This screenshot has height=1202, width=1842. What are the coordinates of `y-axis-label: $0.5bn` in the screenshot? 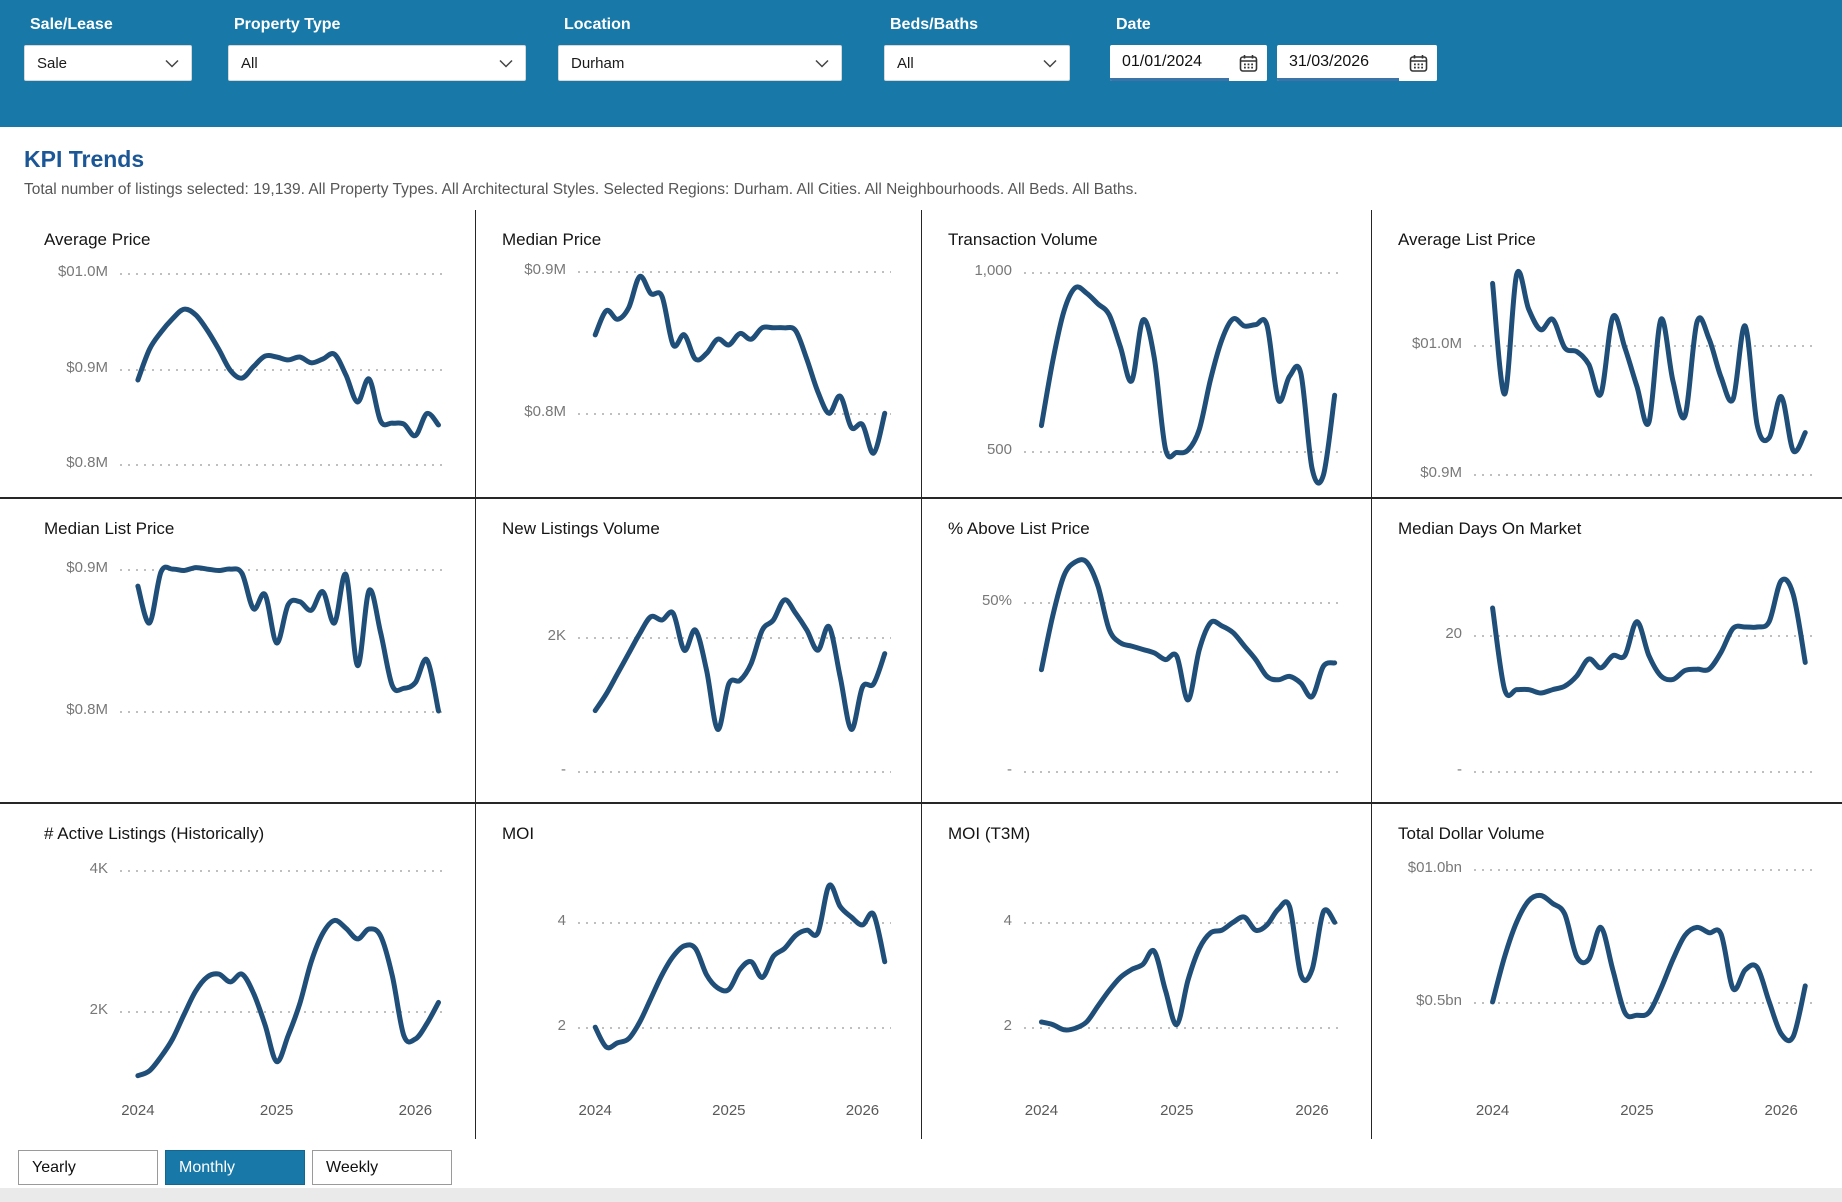 It's located at (1439, 1000).